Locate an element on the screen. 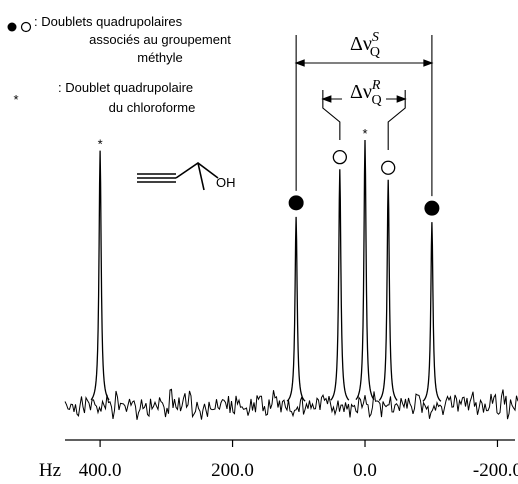  x-tick-label: 0.0 is located at coordinates (365, 470).